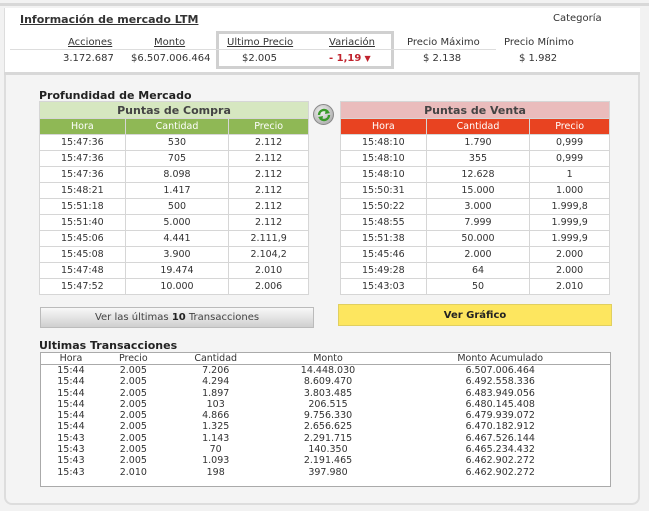 The image size is (649, 511). Describe the element at coordinates (478, 222) in the screenshot. I see `sell-cell-cantidad: 7.999` at that location.